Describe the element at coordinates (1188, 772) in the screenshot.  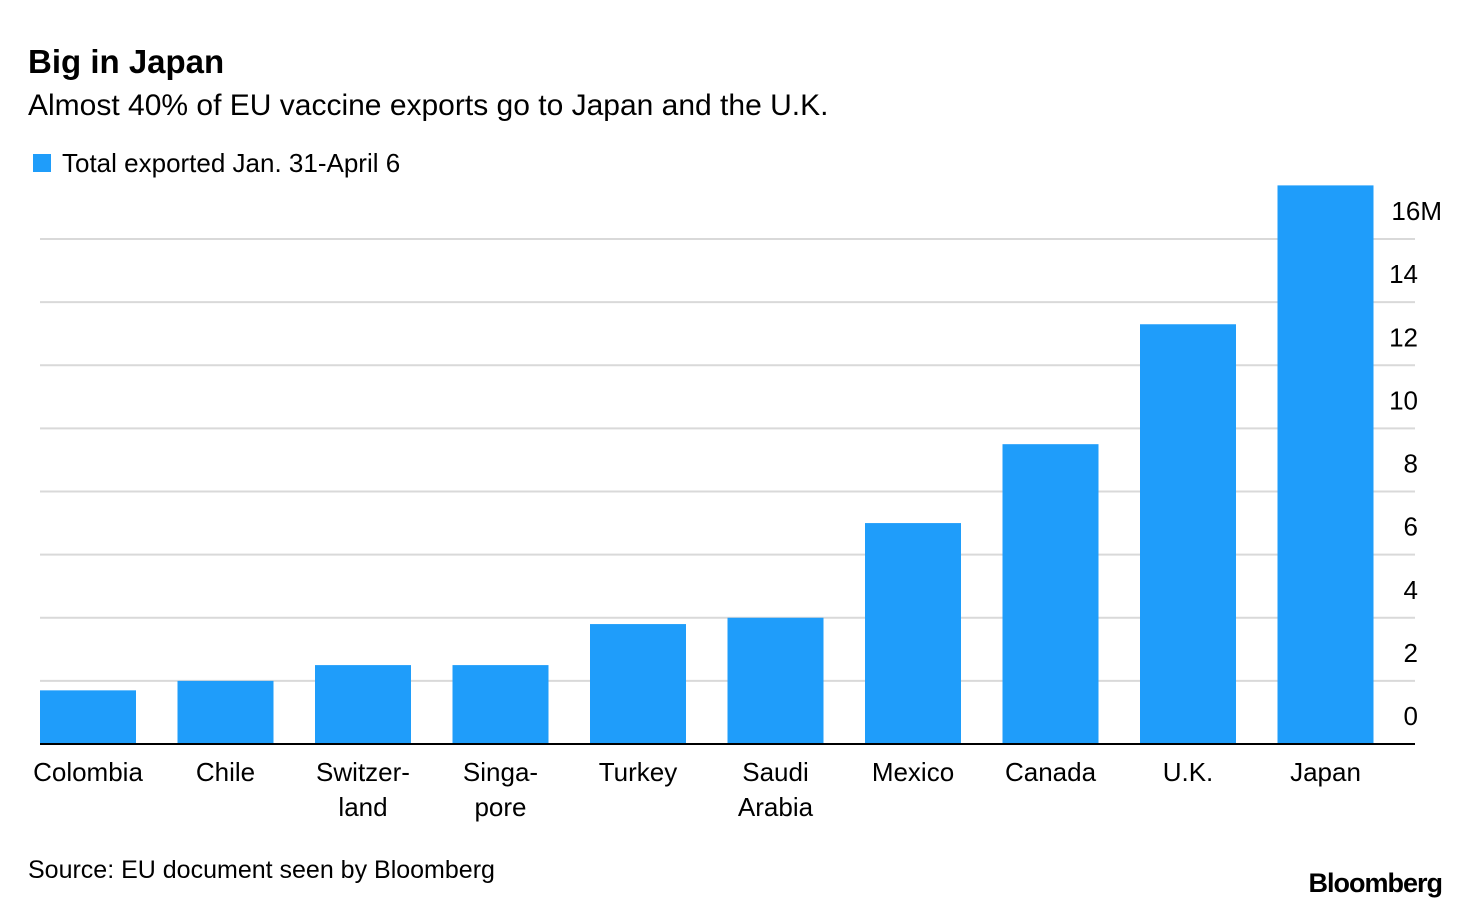
I see `x-tick-label: U.K.` at that location.